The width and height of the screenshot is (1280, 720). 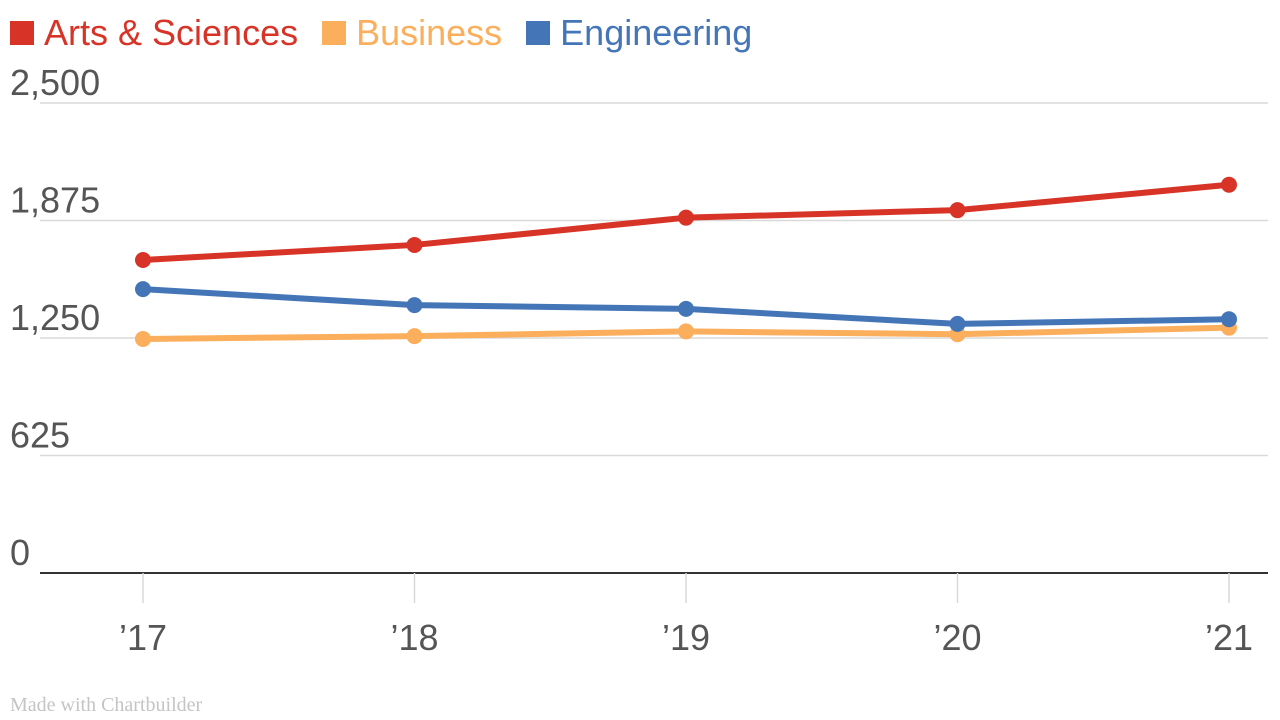 I want to click on y-tick-label: 625, so click(x=40, y=435).